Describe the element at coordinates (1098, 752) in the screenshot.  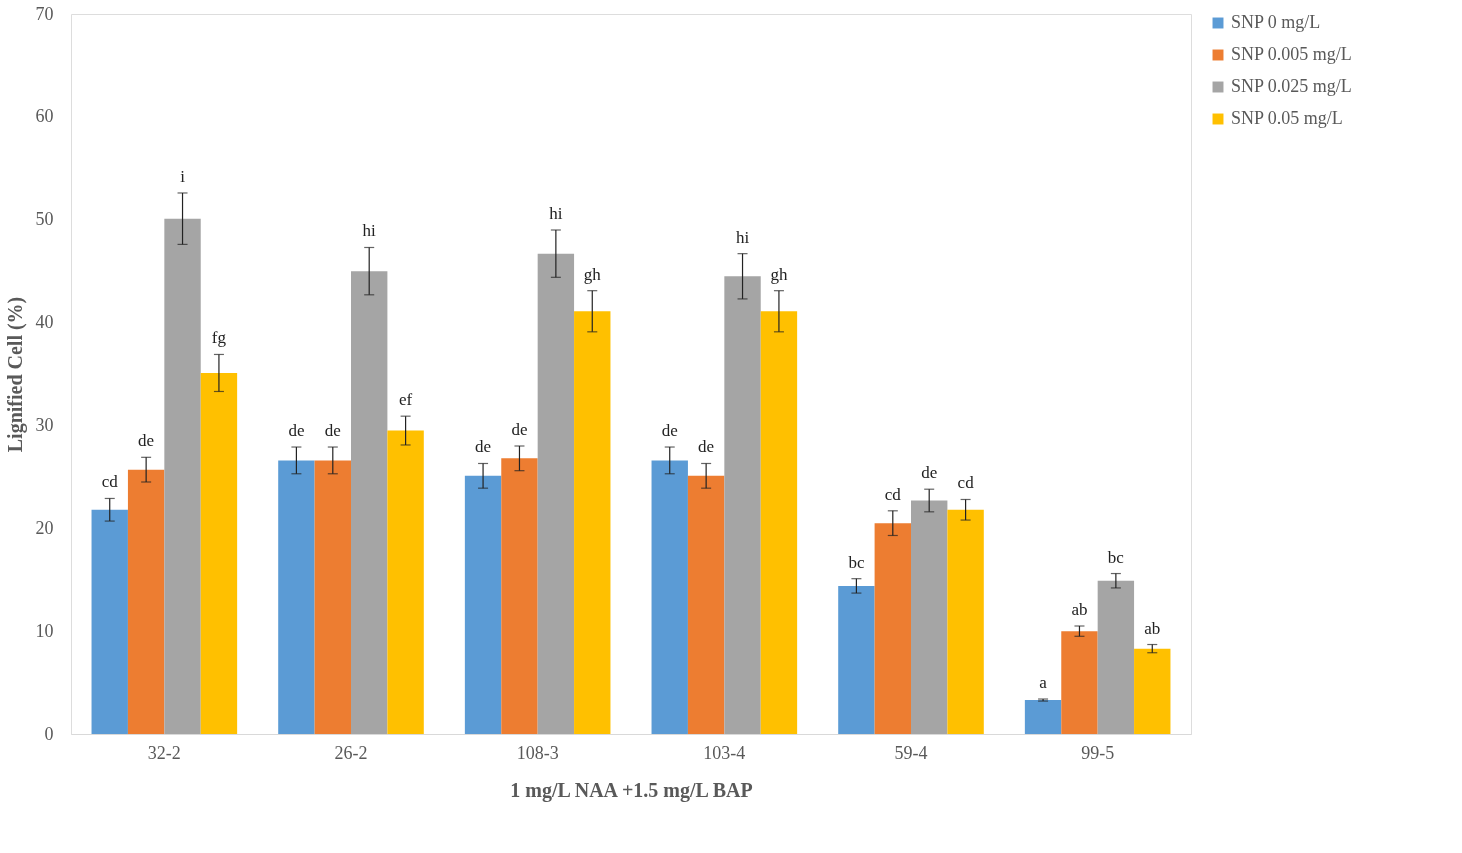
I see `x-tick-label: 99-5` at that location.